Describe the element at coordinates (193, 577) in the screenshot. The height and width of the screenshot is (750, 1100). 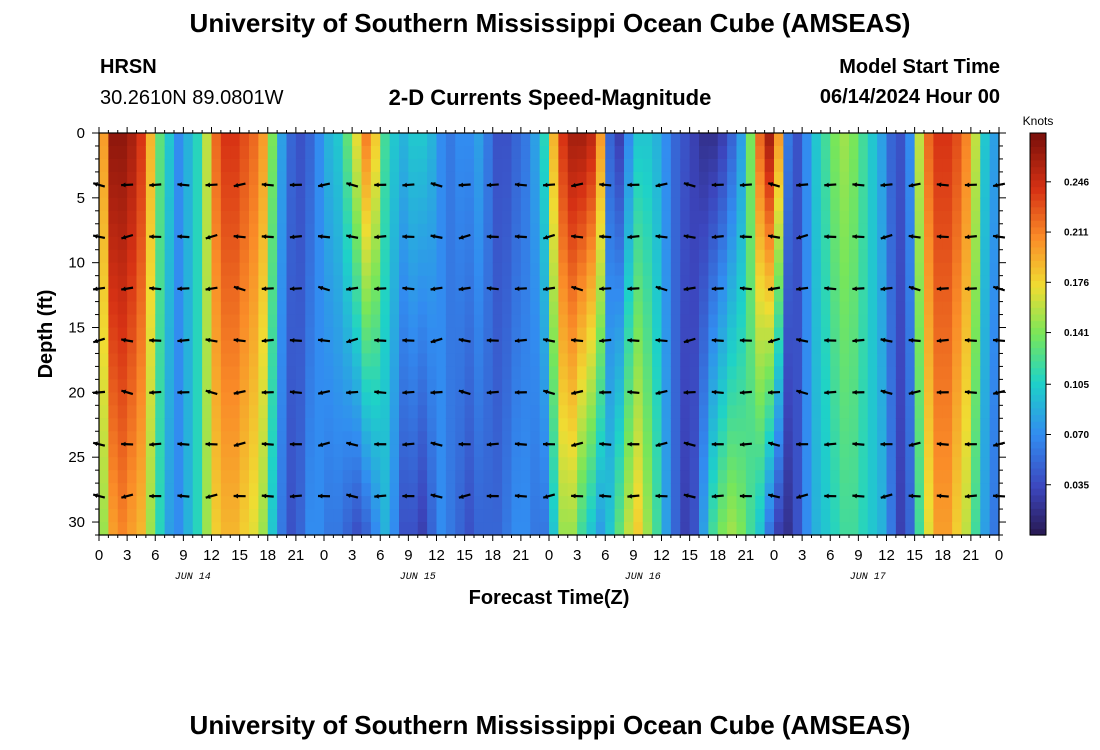
I see `day-label: JUN 14` at that location.